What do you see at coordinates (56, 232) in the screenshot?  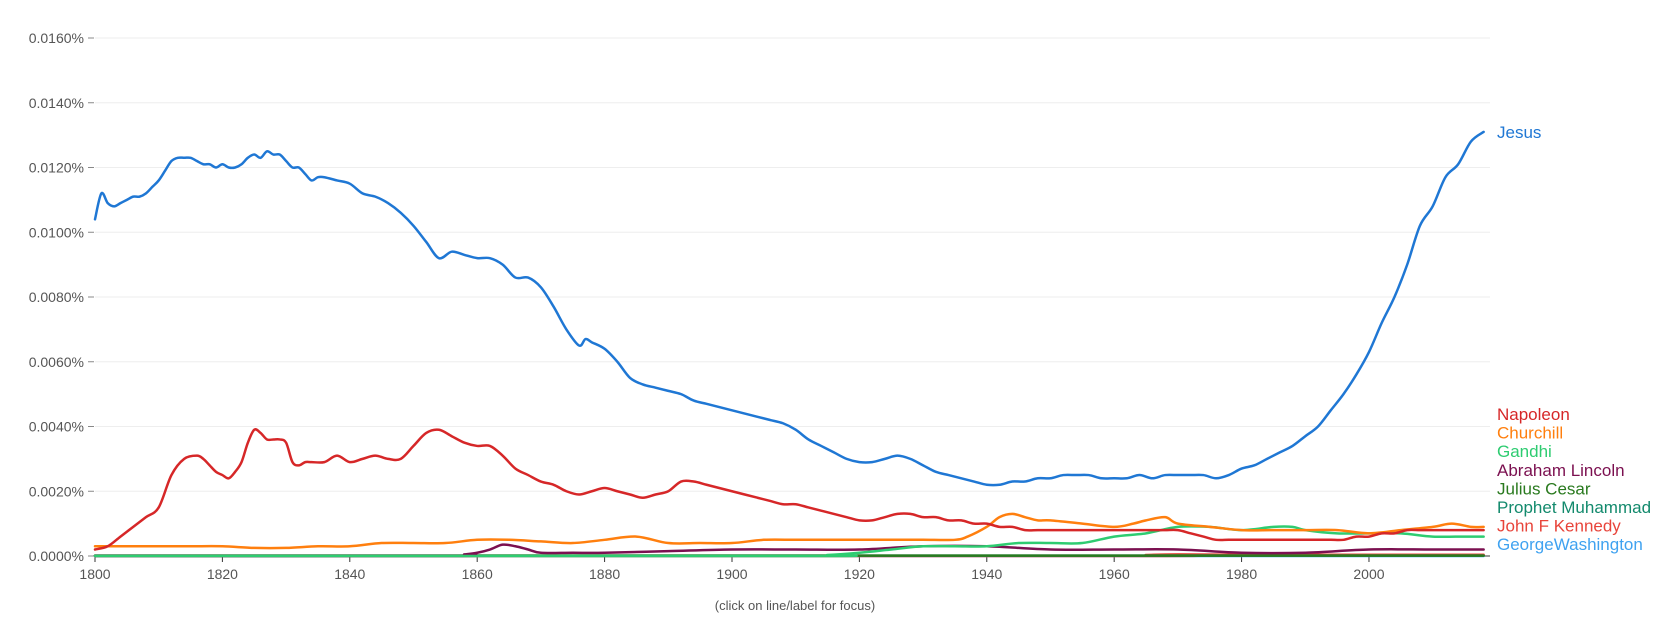 I see `y-tick-label: 0.0100%` at bounding box center [56, 232].